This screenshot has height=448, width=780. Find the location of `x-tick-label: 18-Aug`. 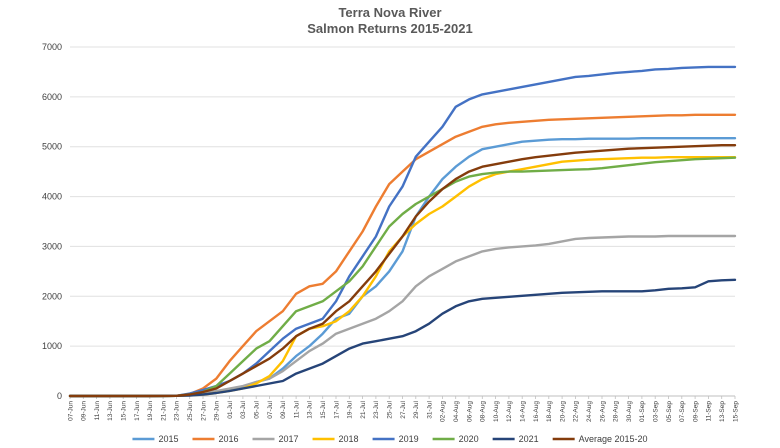

x-tick-label: 18-Aug is located at coordinates (549, 411).